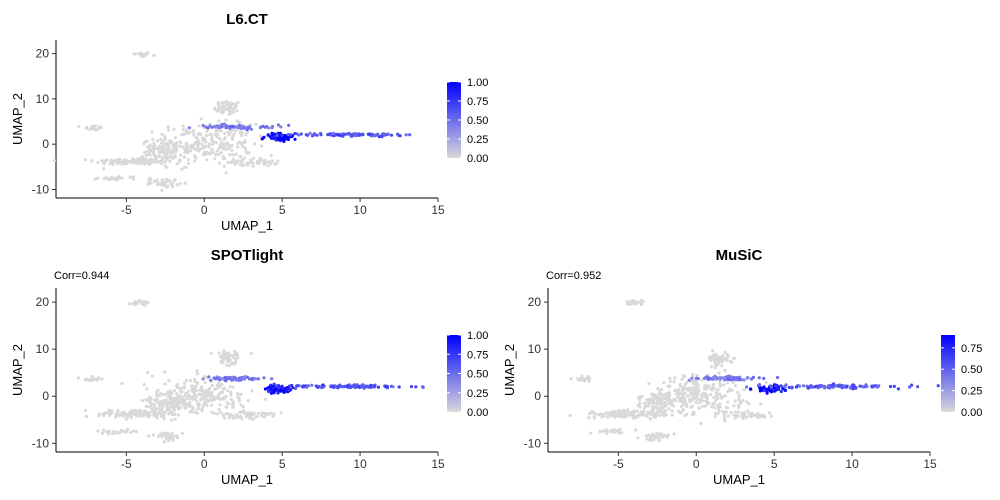 This screenshot has height=500, width=1000. Describe the element at coordinates (477, 159) in the screenshot. I see `colorbar-tick-label: 0.00` at that location.